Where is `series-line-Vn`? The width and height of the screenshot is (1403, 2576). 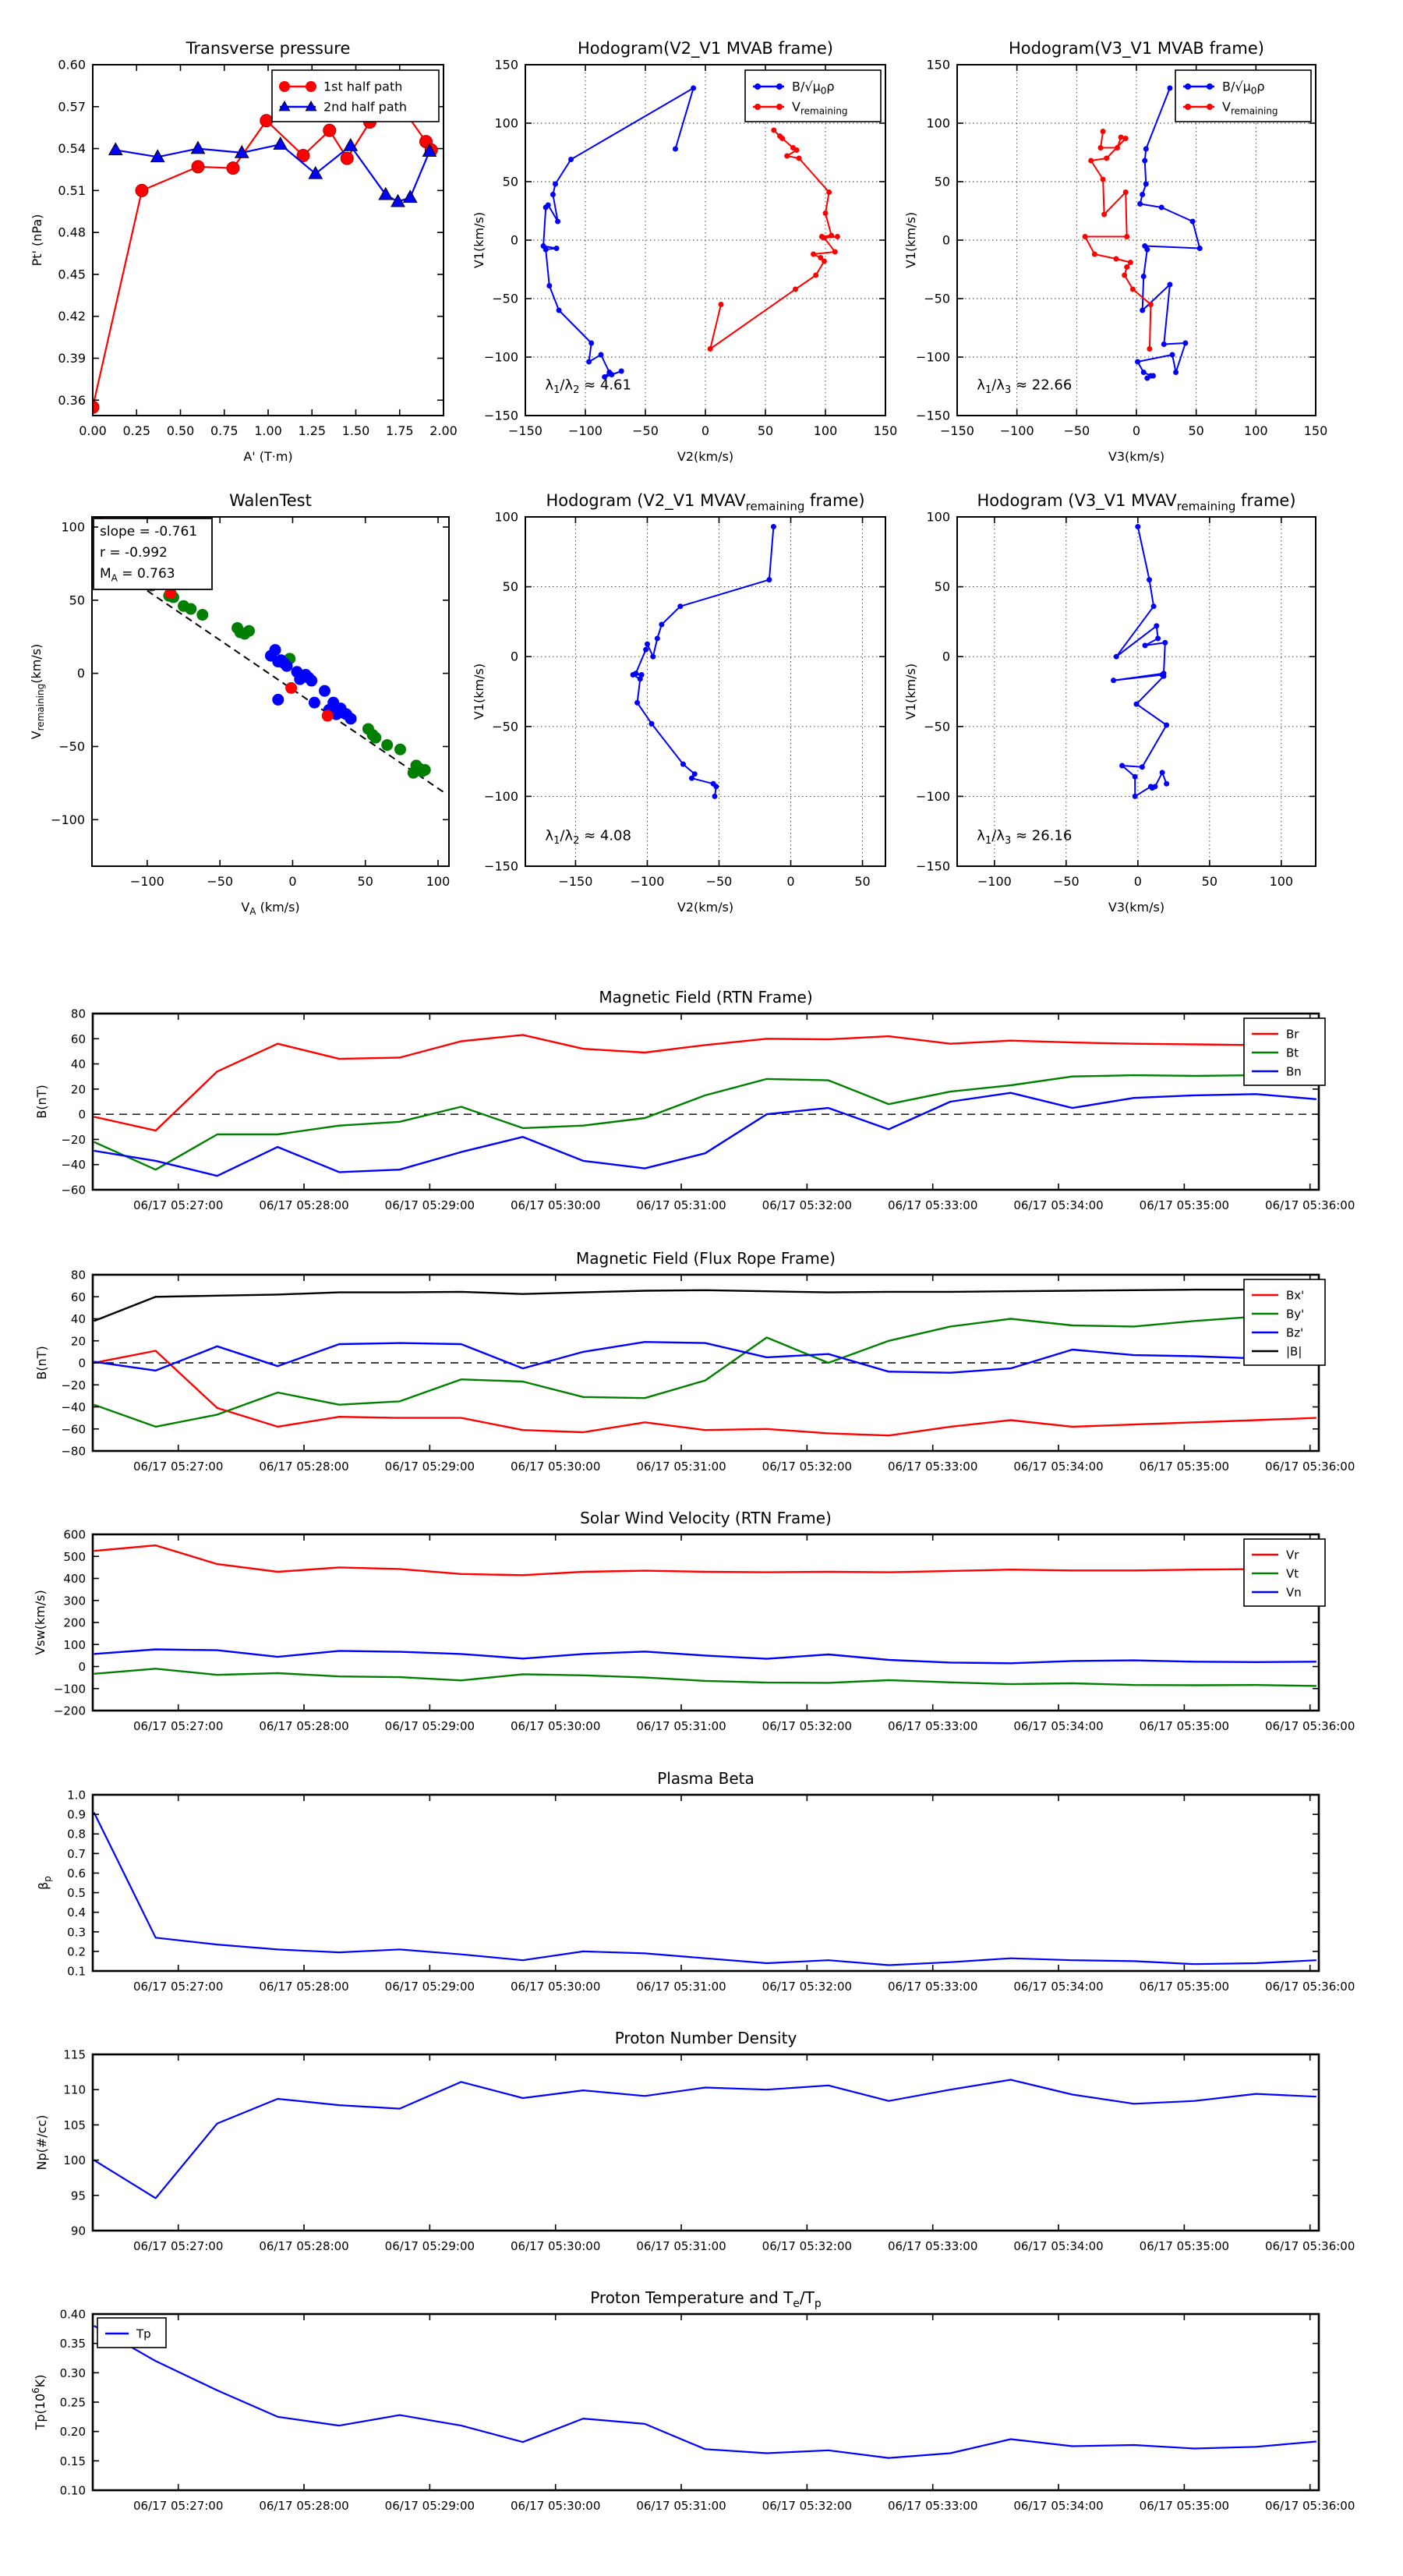 series-line-Vn is located at coordinates (705, 1656).